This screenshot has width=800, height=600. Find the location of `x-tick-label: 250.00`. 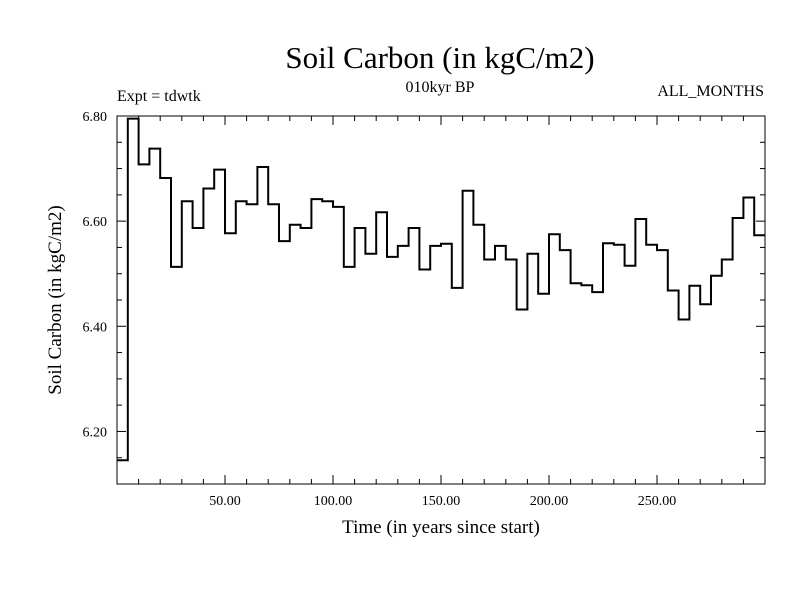

x-tick-label: 250.00 is located at coordinates (657, 501).